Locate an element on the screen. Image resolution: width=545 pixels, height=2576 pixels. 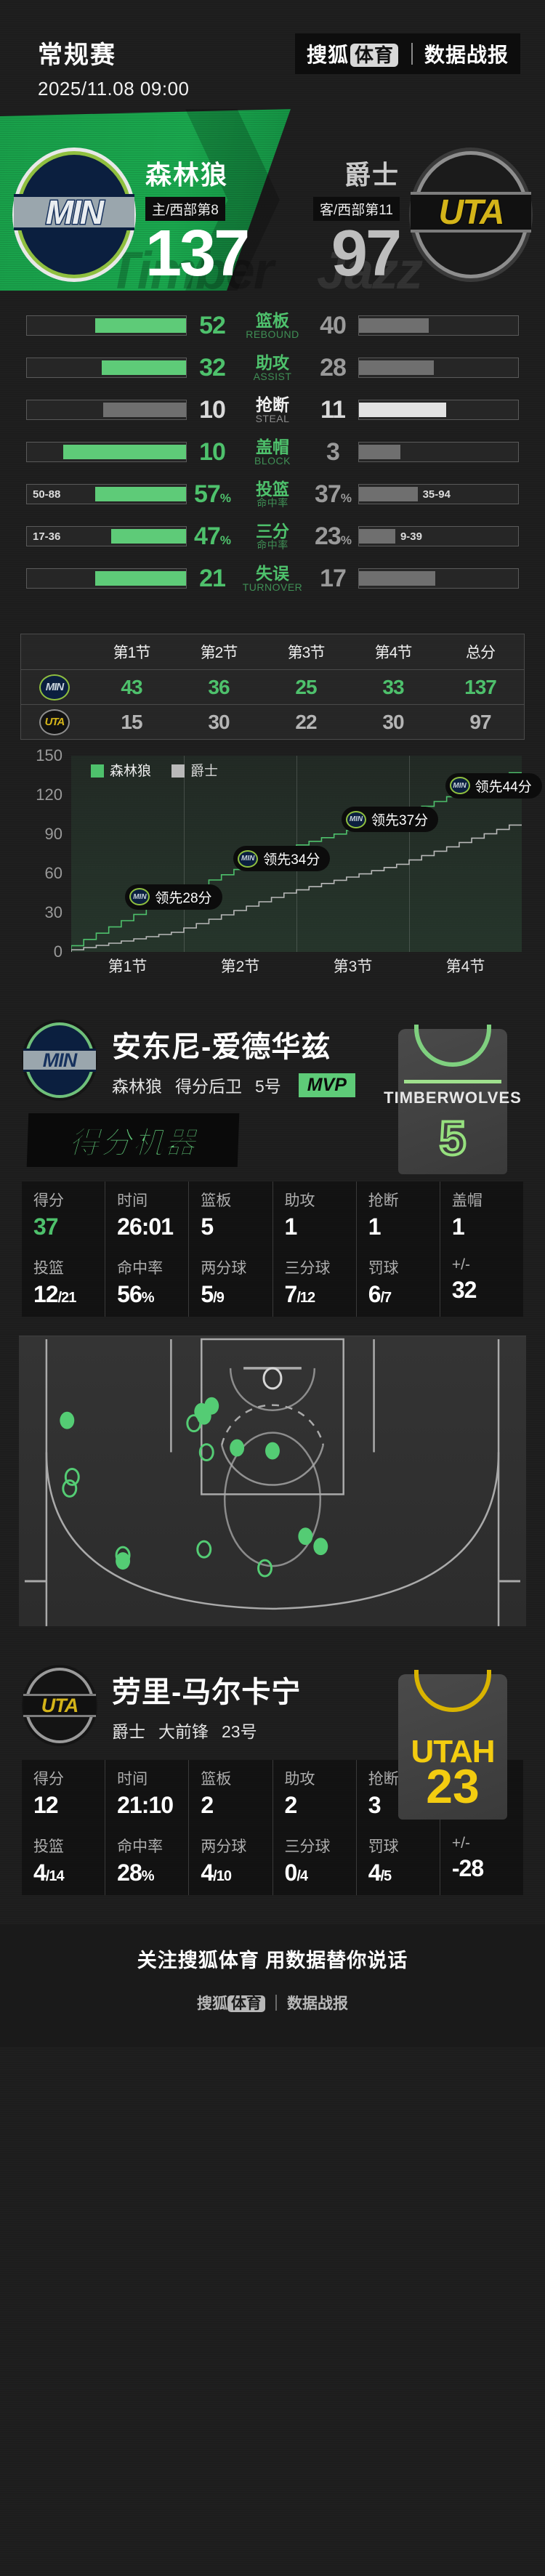
away-stat-value: 23% is located at coordinates (333, 536).